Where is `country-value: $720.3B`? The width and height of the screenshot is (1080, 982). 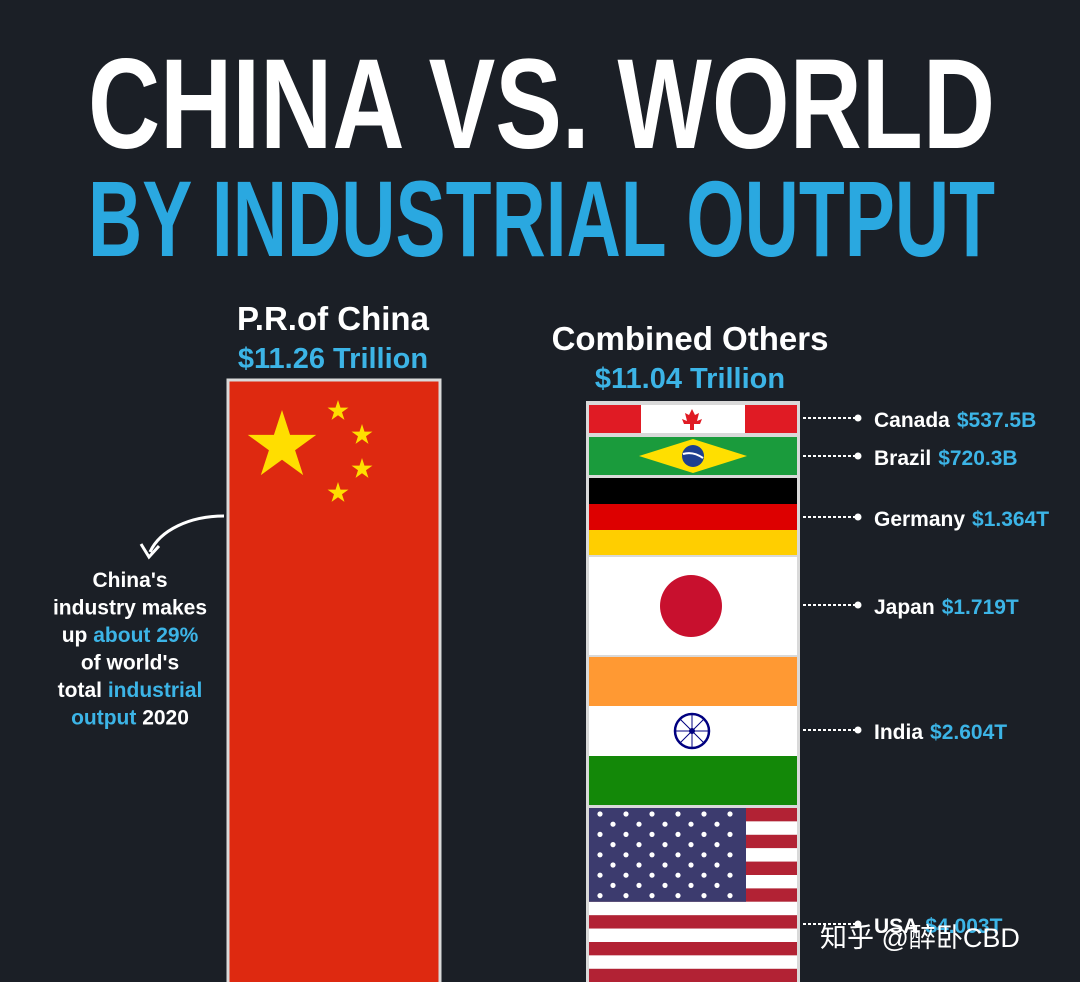
country-value: $720.3B is located at coordinates (977, 458).